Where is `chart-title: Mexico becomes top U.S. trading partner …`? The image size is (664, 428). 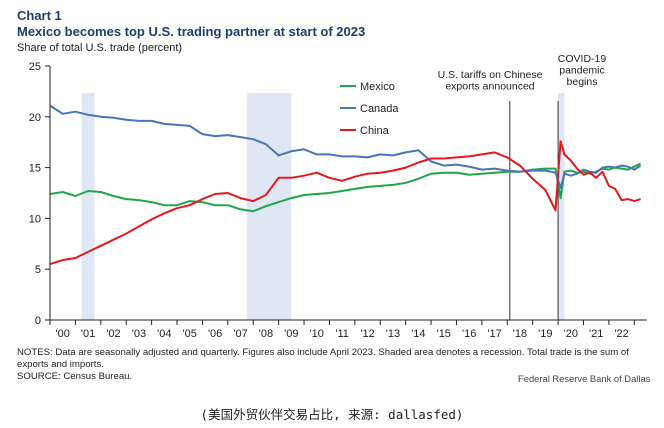 chart-title: Mexico becomes top U.S. trading partner … is located at coordinates (191, 31).